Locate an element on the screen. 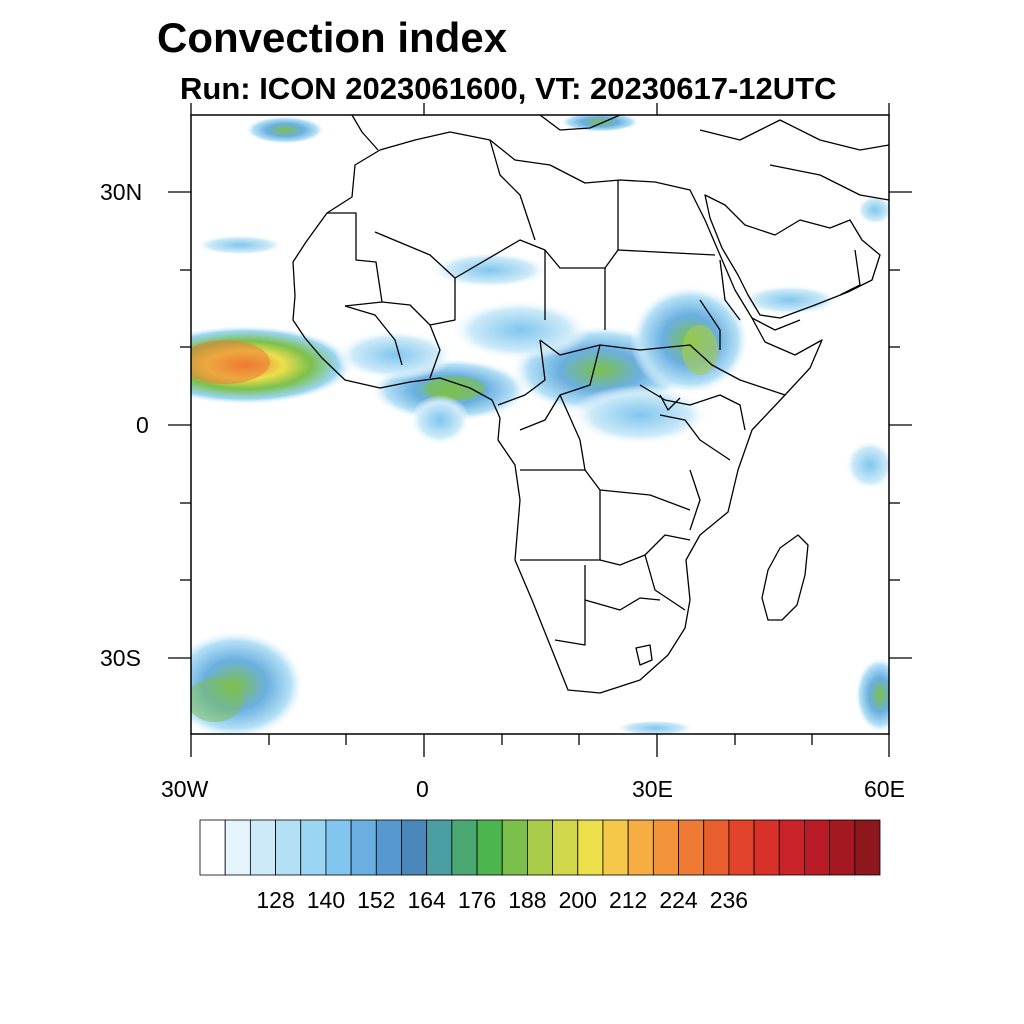 This screenshot has height=1024, width=1024. x-tick-label: 30E is located at coordinates (652, 789).